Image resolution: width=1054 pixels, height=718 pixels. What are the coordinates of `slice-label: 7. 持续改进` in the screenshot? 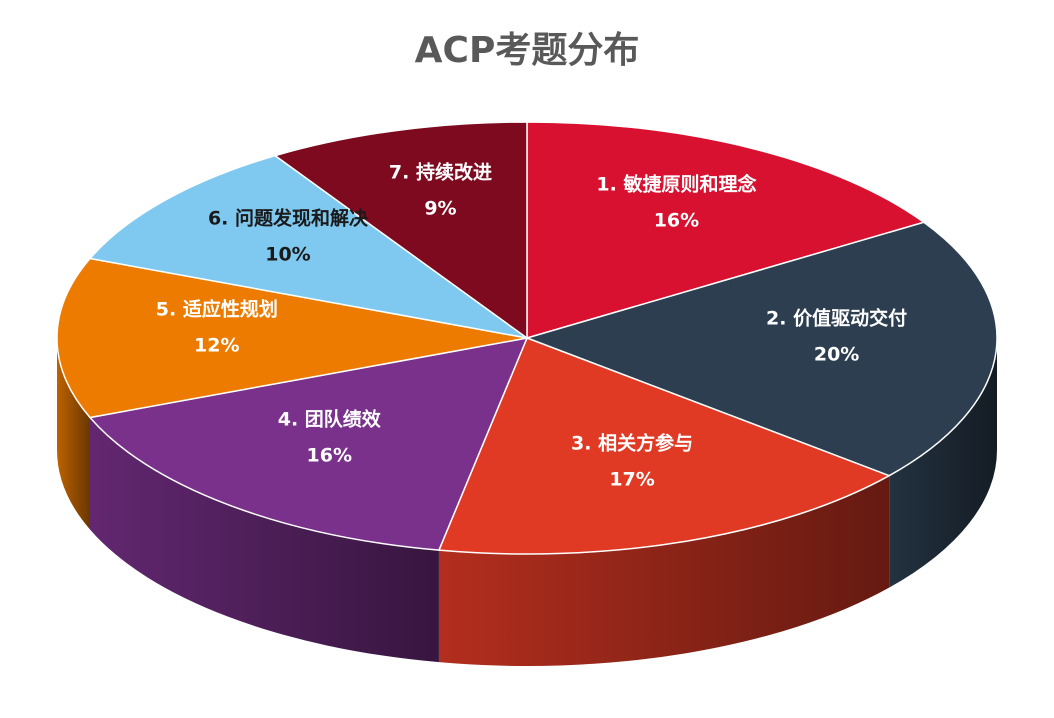 It's located at (440, 172).